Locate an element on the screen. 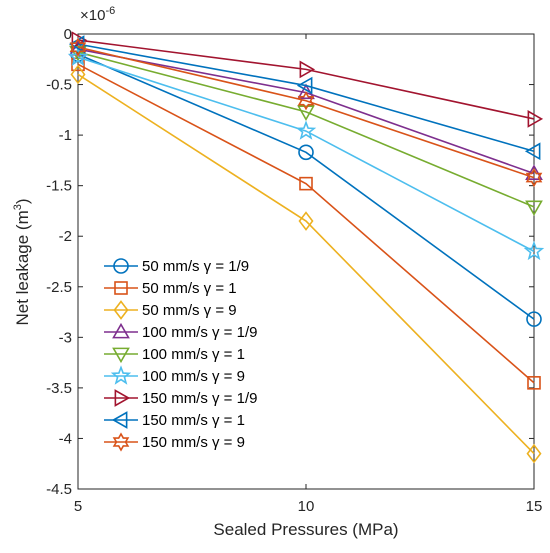  legend-item: 150 mm/s γ = 9 is located at coordinates (174, 442).